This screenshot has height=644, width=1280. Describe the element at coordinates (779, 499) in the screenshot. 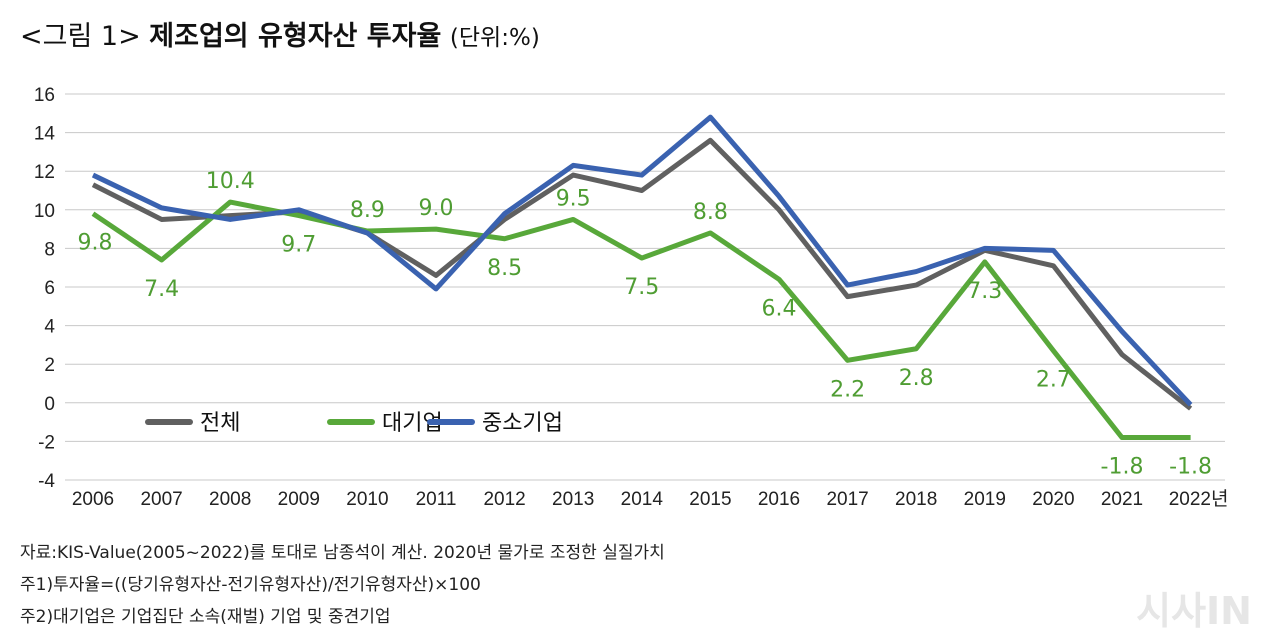

I see `x-tick-label: 2016` at that location.